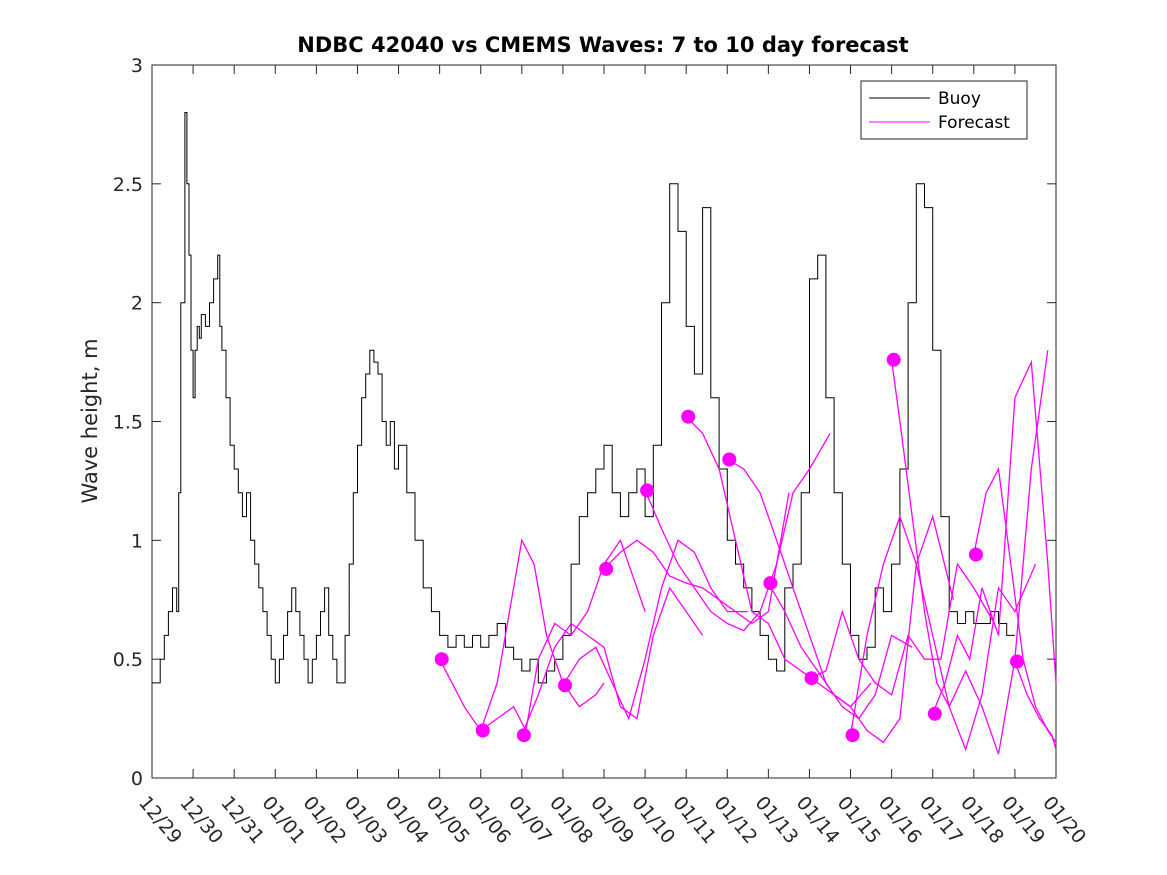 This screenshot has height=875, width=1167. I want to click on y-tick-label: 0, so click(137, 779).